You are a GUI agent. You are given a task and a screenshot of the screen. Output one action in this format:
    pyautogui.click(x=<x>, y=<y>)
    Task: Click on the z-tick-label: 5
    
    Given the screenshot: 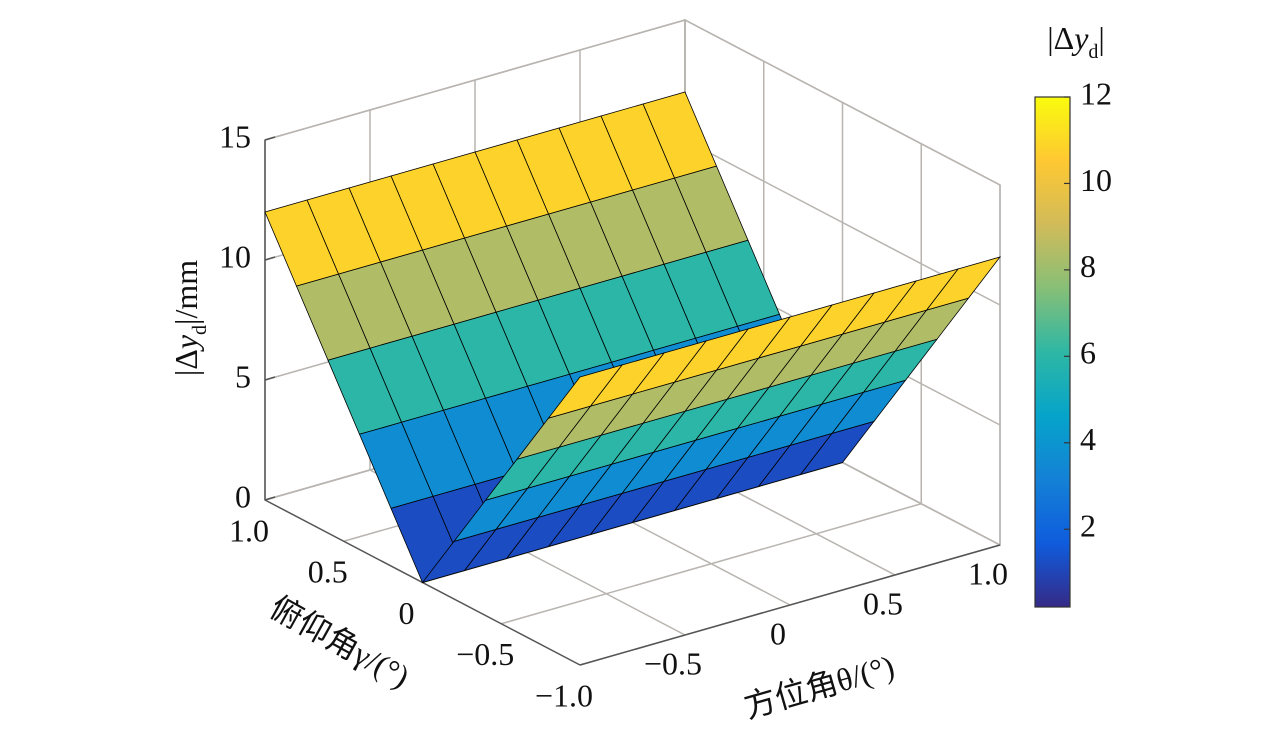 What is the action you would take?
    pyautogui.click(x=243, y=376)
    